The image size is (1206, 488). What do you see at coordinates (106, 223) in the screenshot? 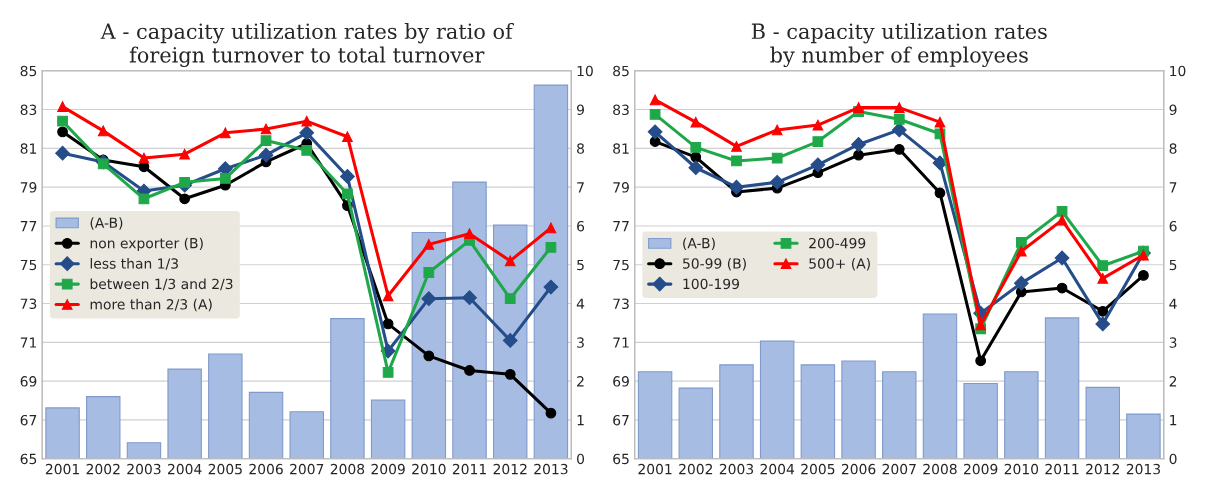
I see `legend-label: (A-B)` at bounding box center [106, 223].